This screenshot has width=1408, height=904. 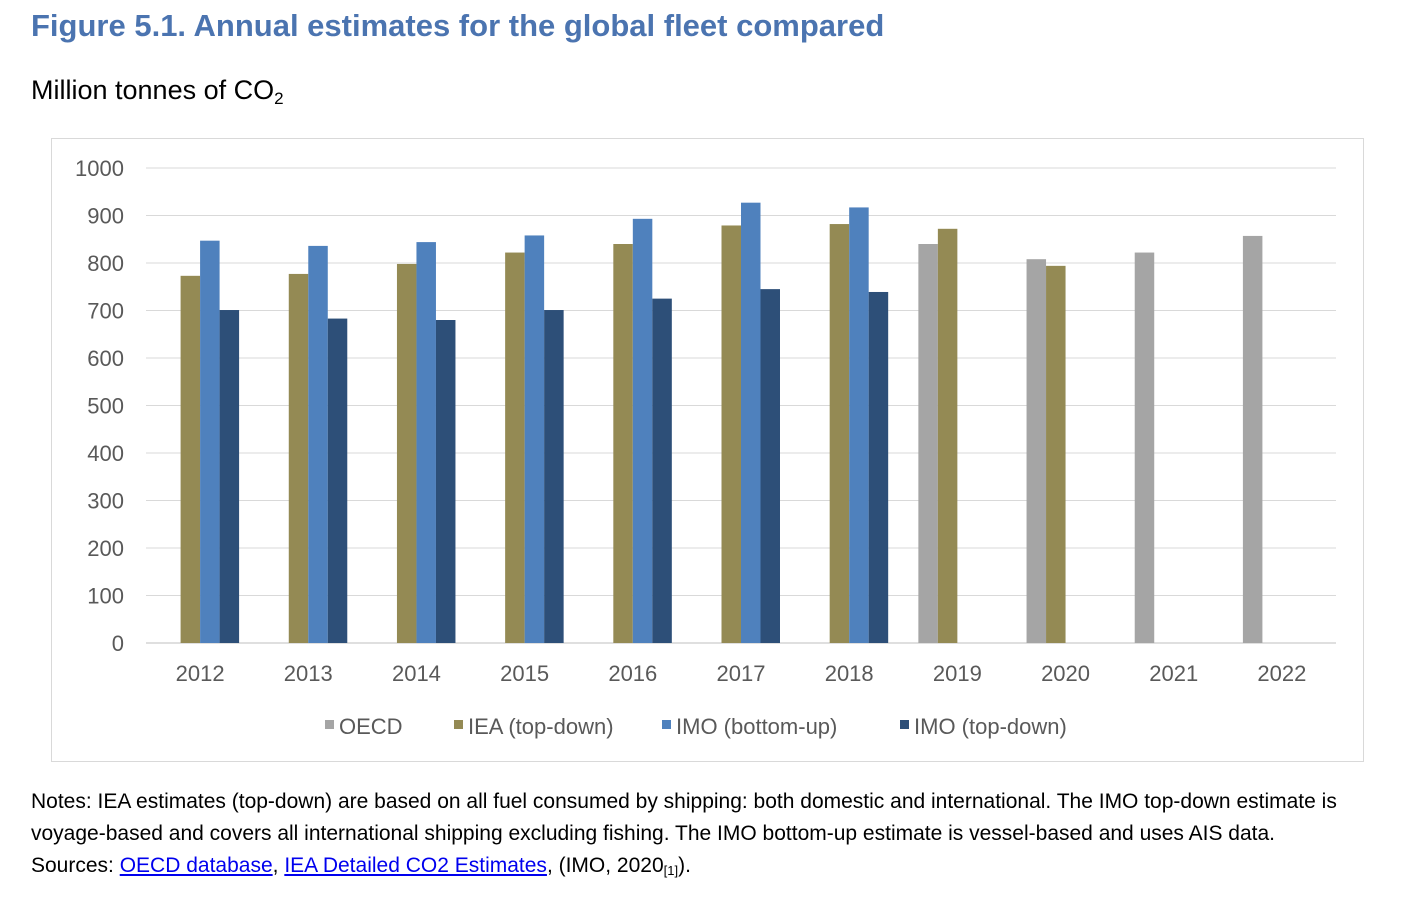 What do you see at coordinates (756, 726) in the screenshot?
I see `legend-label: IMO (bottom-up)` at bounding box center [756, 726].